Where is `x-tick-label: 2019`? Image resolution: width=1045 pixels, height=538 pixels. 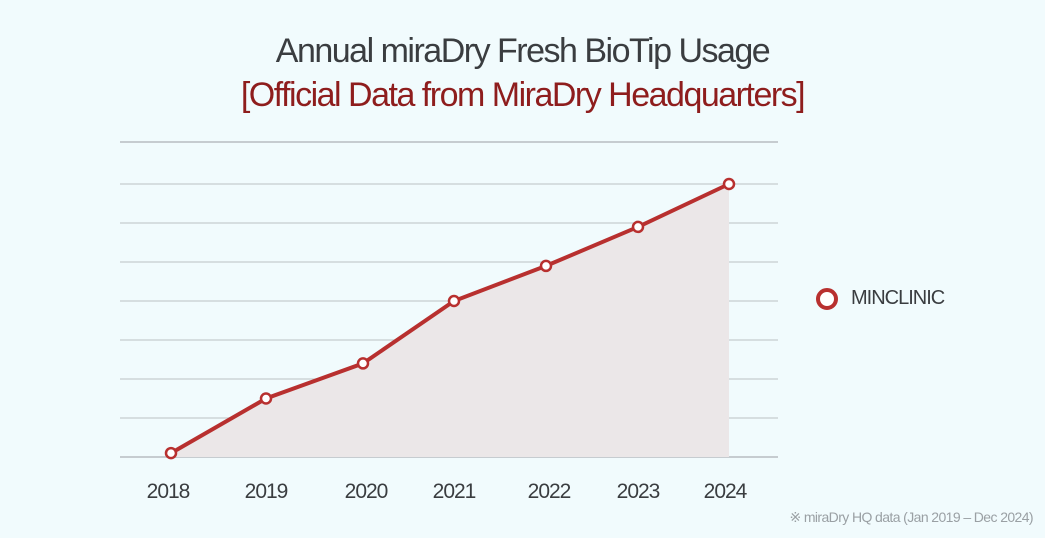
x-tick-label: 2019 is located at coordinates (266, 491).